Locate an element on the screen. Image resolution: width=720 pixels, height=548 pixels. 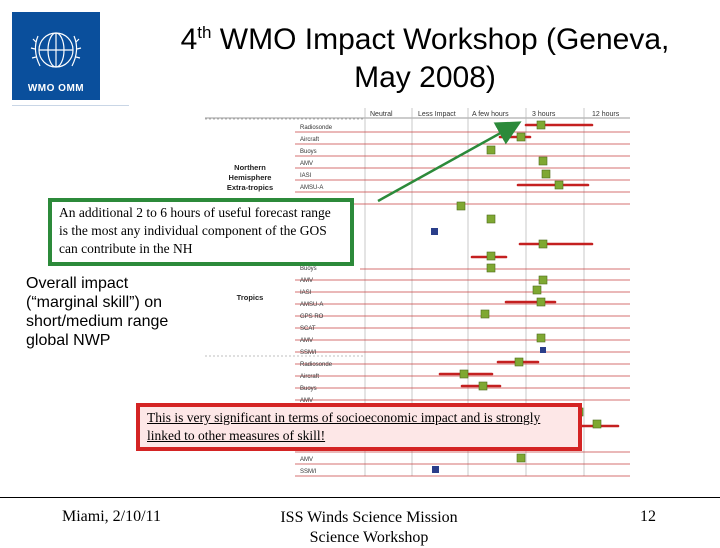
col-header-neutral: Neutral is located at coordinates (381, 114).